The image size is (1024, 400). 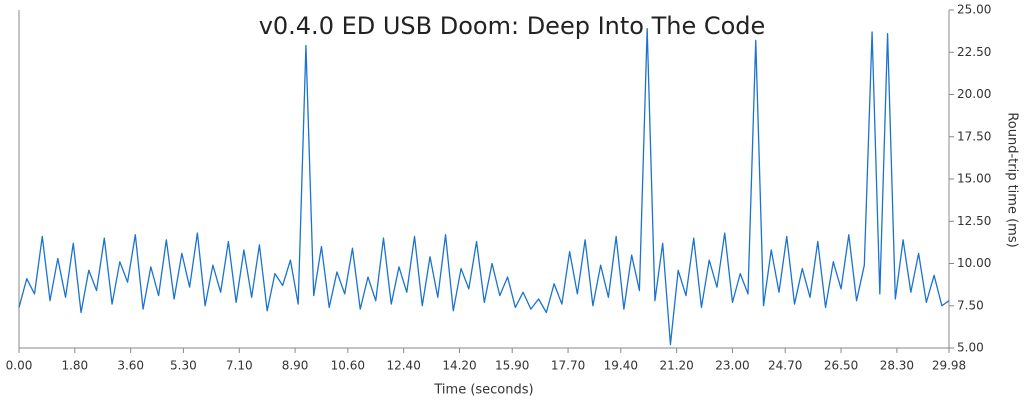 I want to click on y-tick-label: 20.00, so click(x=974, y=94).